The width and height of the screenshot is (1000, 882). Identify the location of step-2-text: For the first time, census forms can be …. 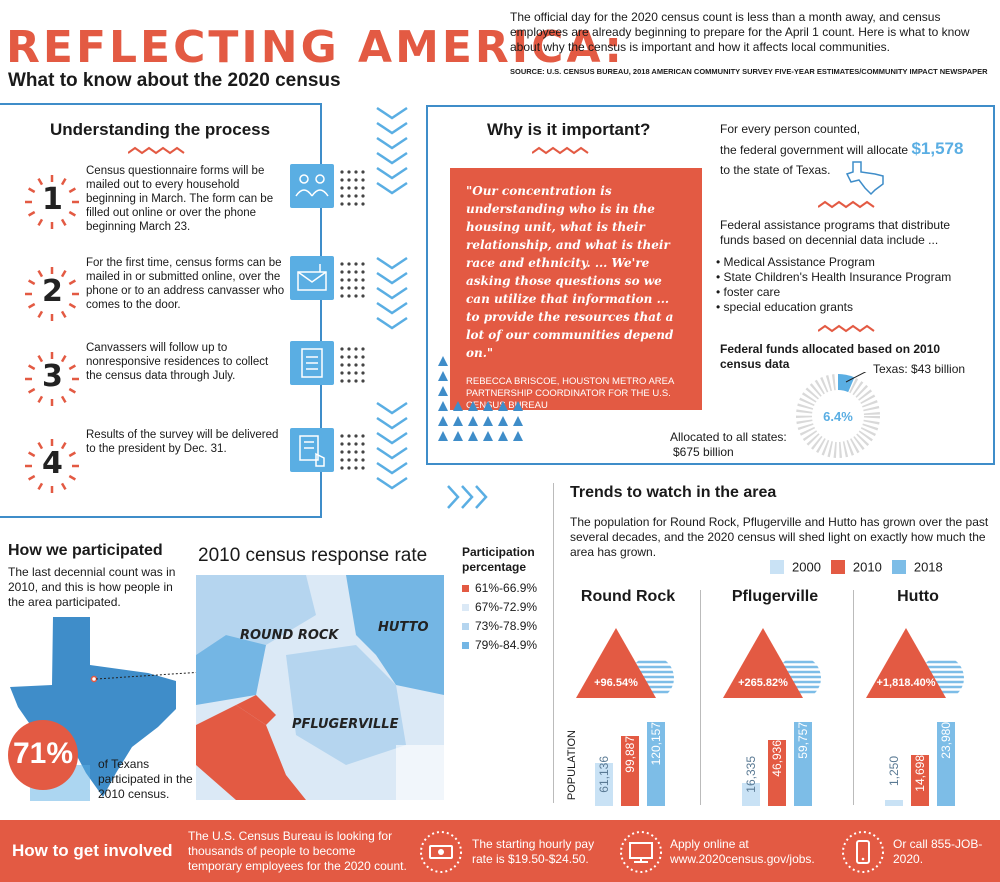
(185, 284).